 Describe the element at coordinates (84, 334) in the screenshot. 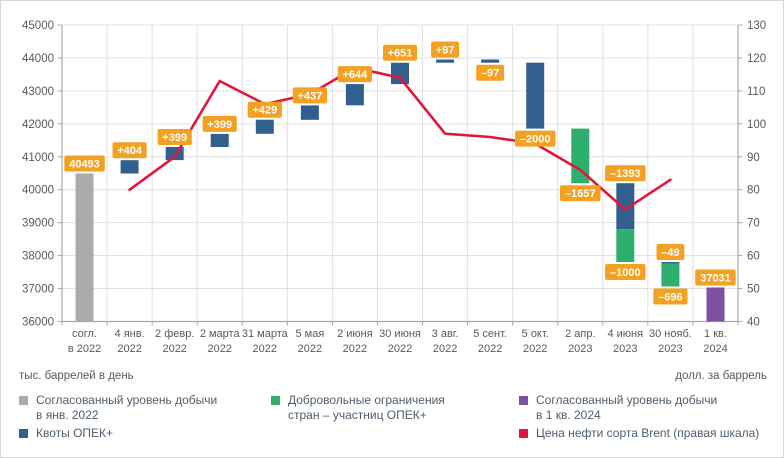

I see `category-label: согл.` at that location.